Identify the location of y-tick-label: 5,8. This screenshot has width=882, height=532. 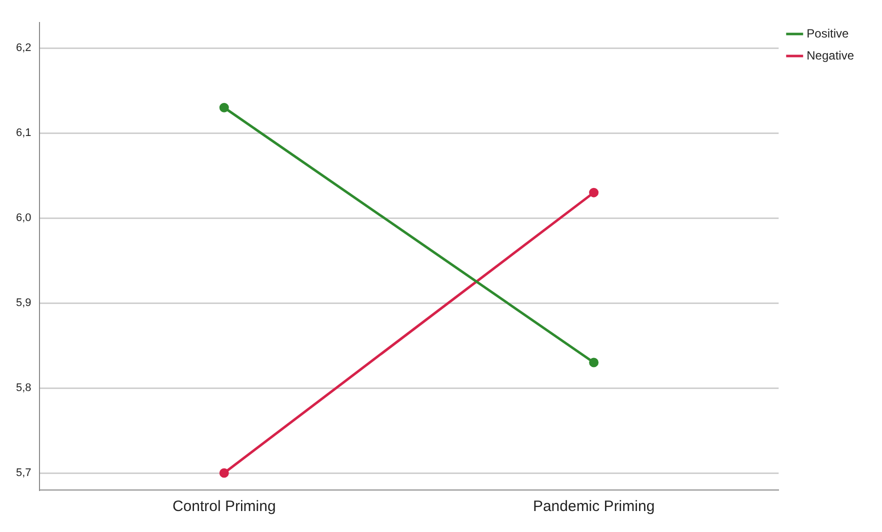
(24, 388).